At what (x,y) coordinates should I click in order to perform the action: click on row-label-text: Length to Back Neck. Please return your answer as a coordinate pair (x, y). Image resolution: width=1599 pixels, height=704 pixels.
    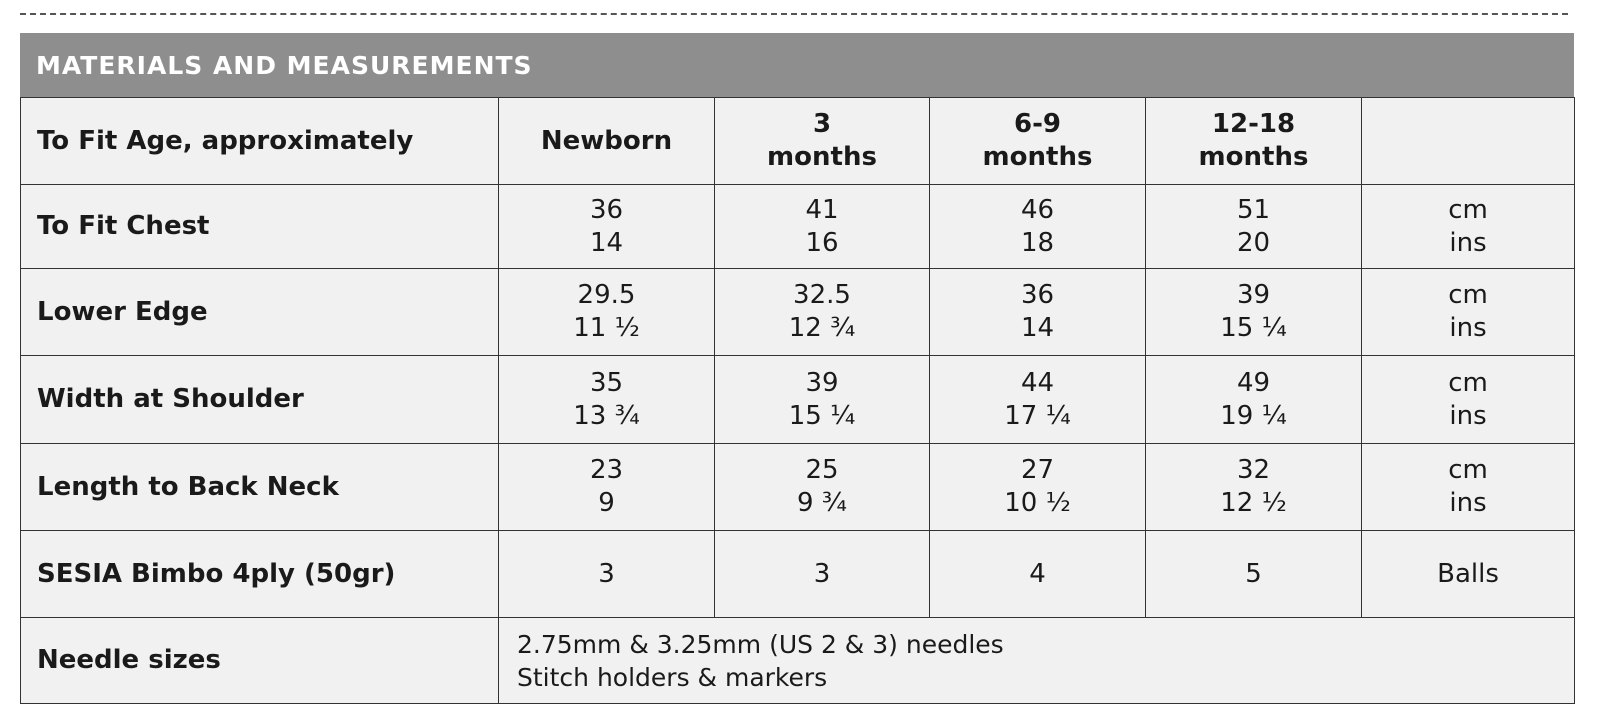
    Looking at the image, I should click on (188, 486).